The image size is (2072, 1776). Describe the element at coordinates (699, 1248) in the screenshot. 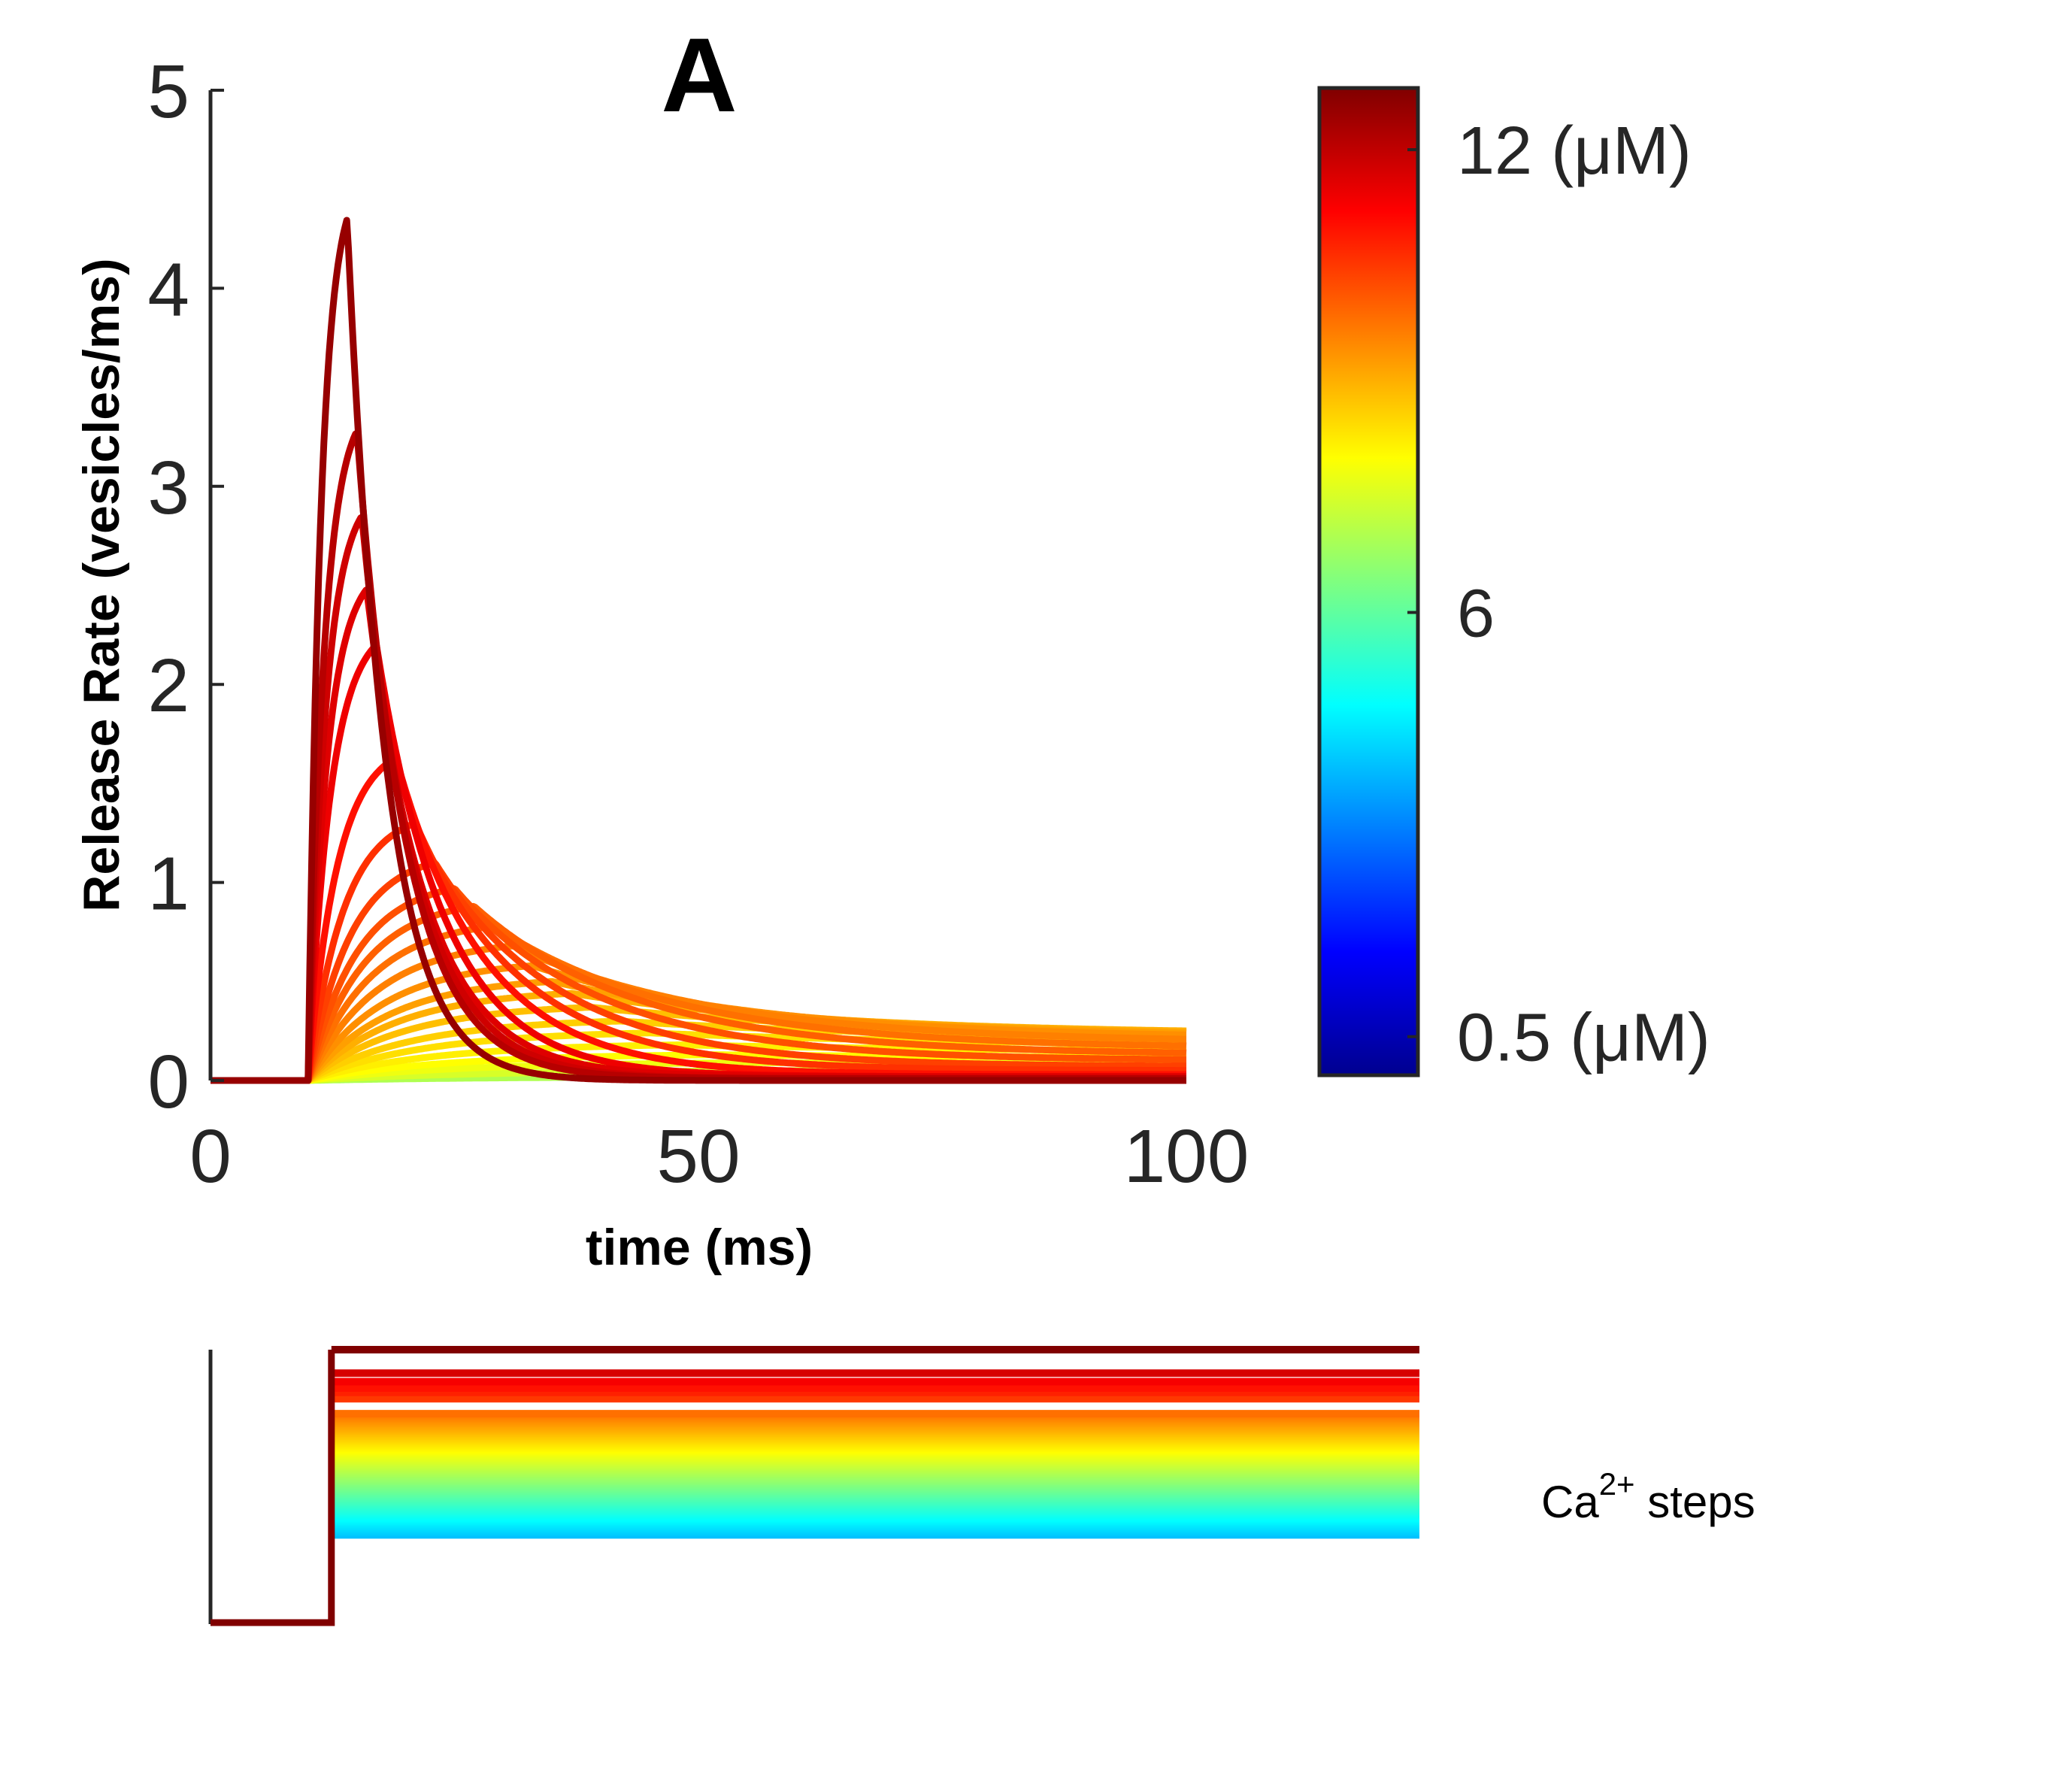

I see `x-axis-title: time (ms)` at that location.